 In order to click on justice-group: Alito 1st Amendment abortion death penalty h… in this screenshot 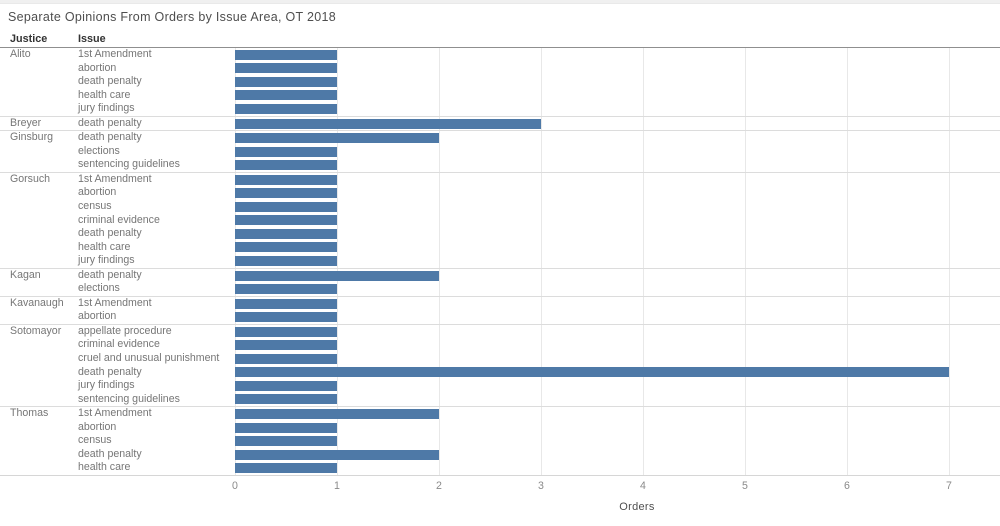, I will do `click(500, 82)`.